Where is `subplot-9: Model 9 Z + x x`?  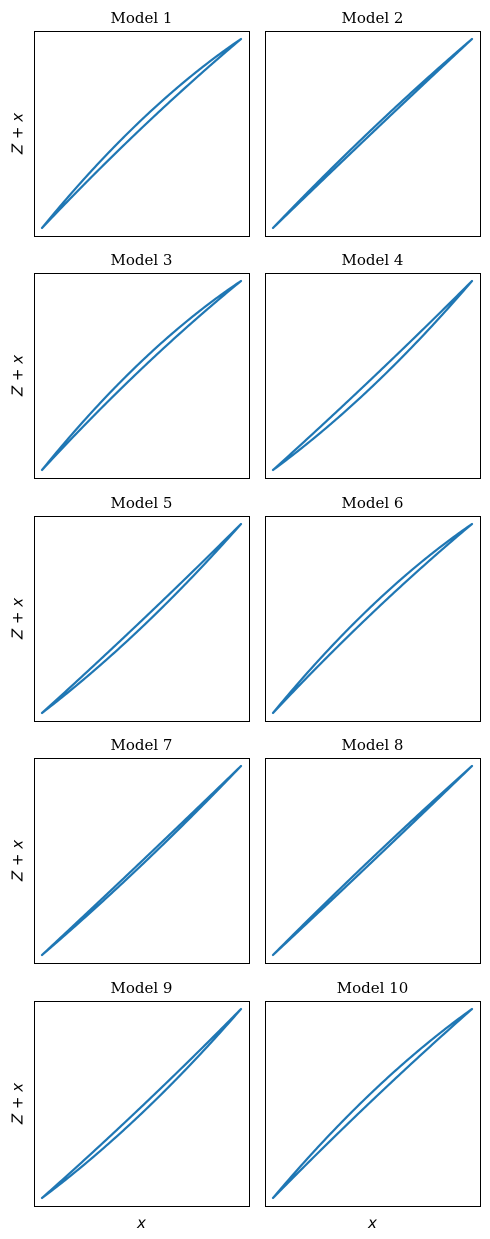
subplot-9: Model 9 Z + x x is located at coordinates (129, 1105).